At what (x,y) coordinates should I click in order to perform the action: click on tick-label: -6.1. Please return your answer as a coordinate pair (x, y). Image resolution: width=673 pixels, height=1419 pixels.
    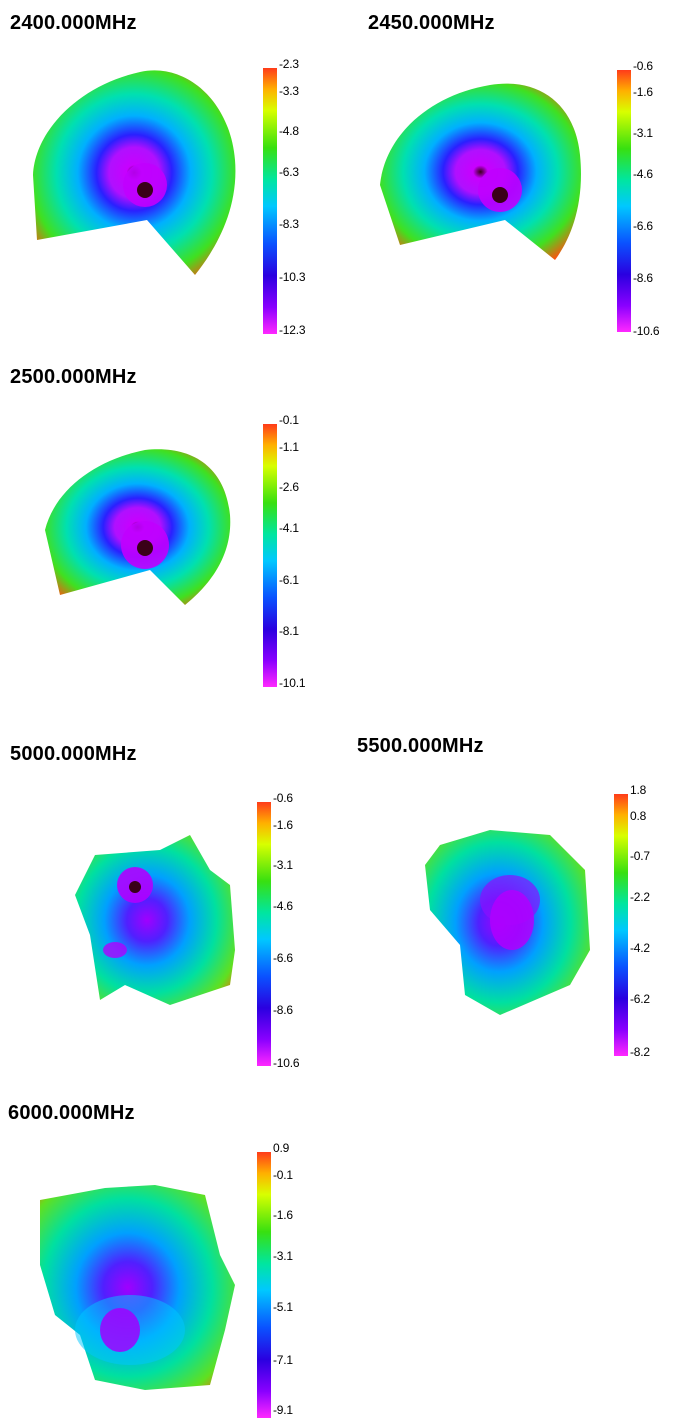
    Looking at the image, I should click on (289, 580).